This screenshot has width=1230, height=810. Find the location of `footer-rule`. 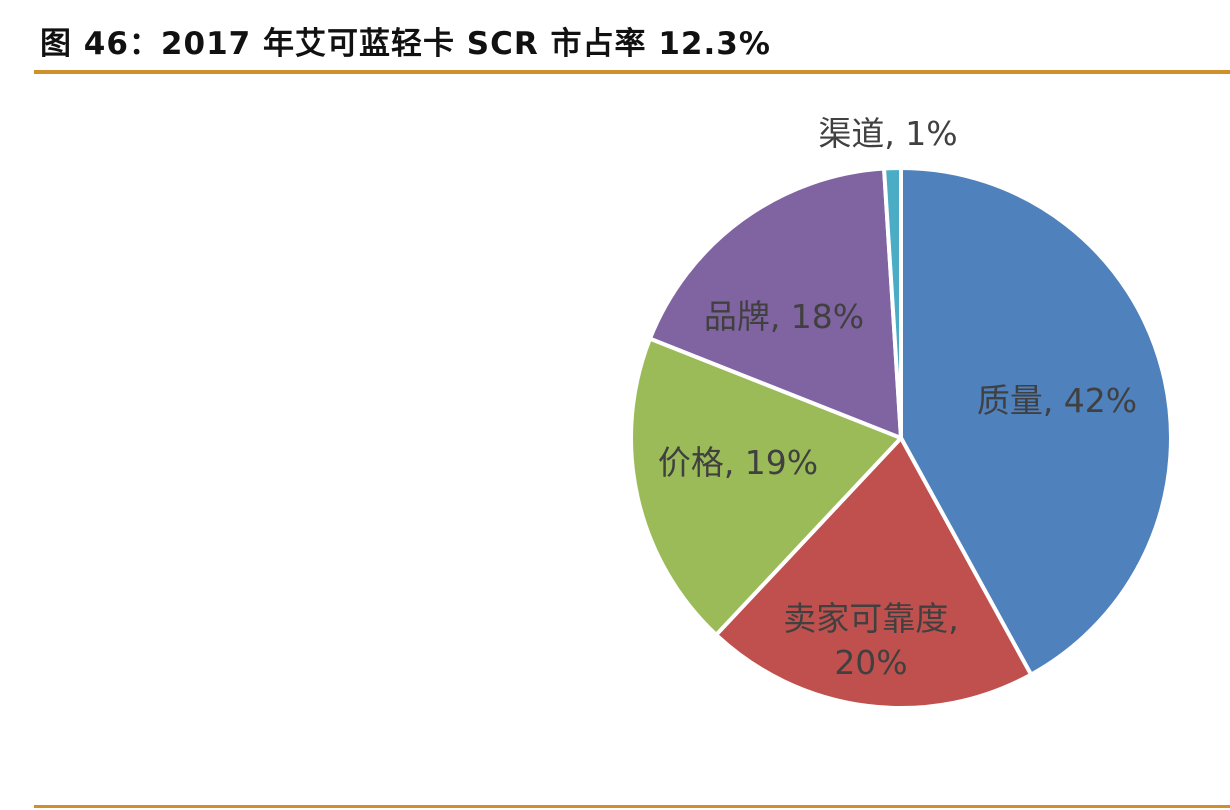

footer-rule is located at coordinates (632, 806).